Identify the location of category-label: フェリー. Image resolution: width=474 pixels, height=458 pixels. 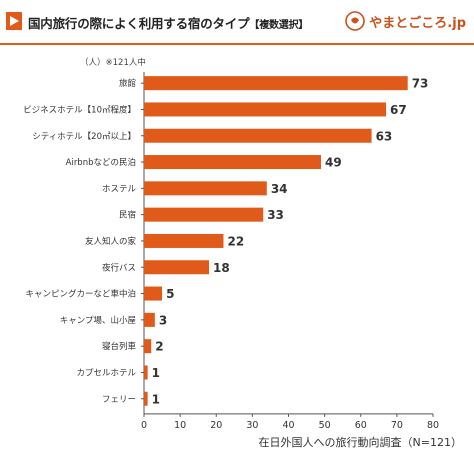
(119, 400).